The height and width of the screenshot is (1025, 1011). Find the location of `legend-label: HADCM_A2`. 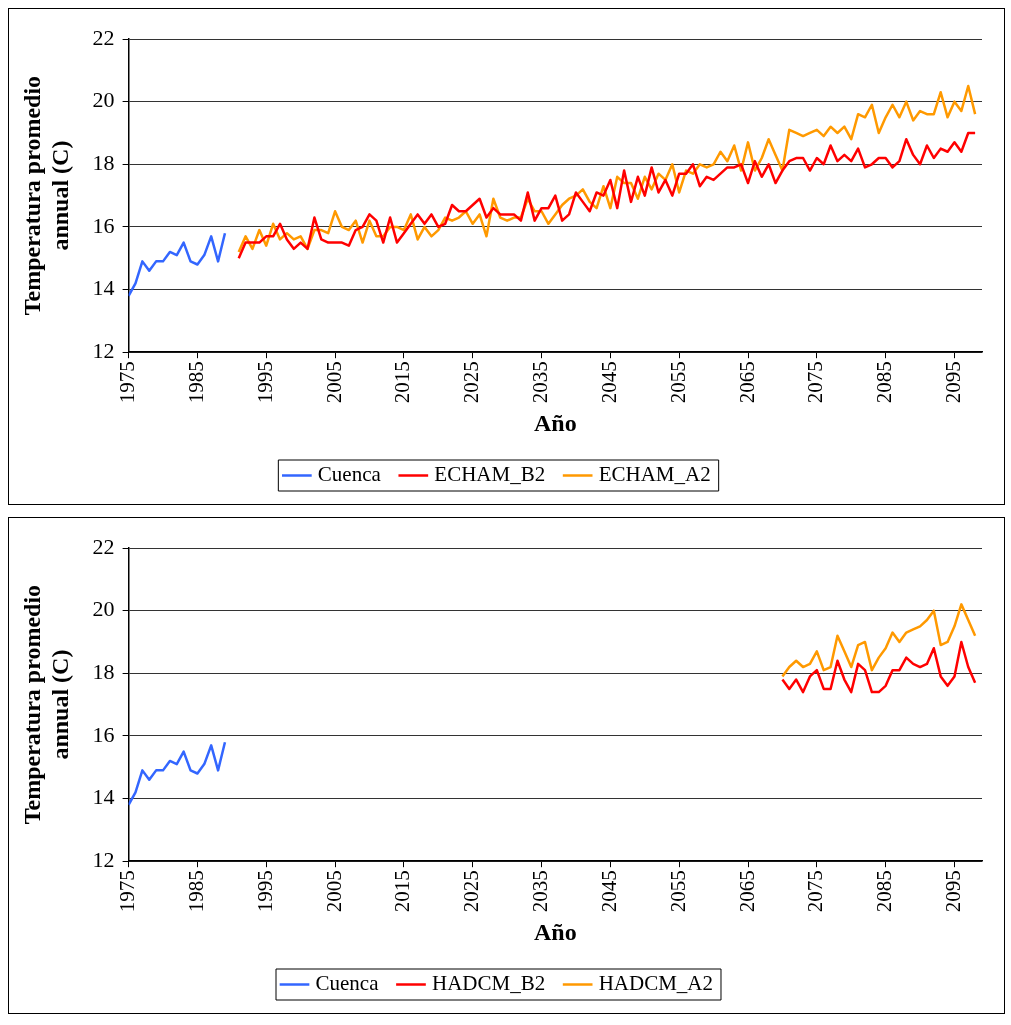

legend-label: HADCM_A2 is located at coordinates (655, 983).